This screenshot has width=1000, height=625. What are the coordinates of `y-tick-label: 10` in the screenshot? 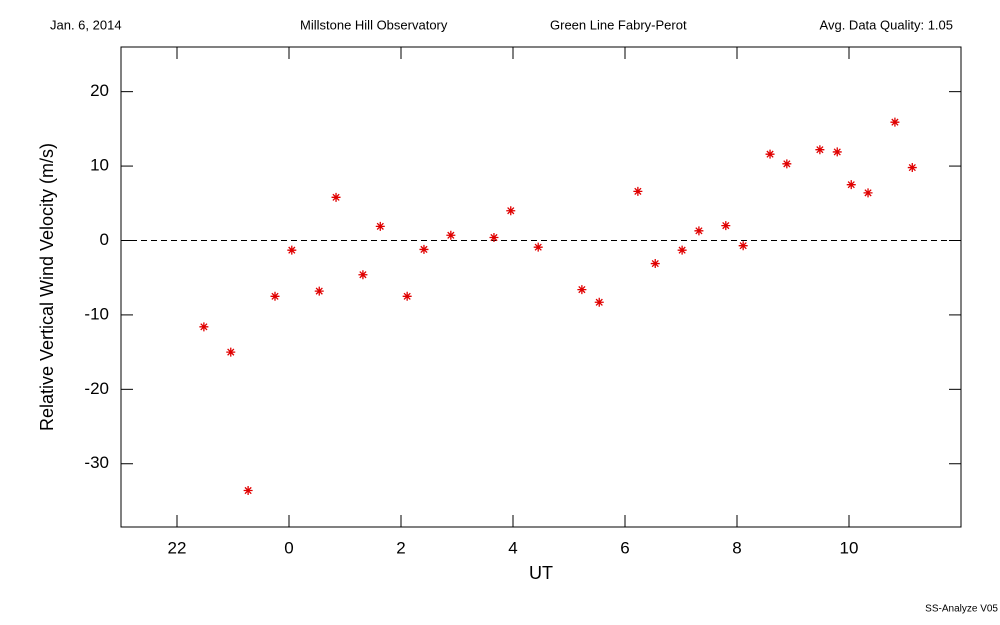 It's located at (99, 165).